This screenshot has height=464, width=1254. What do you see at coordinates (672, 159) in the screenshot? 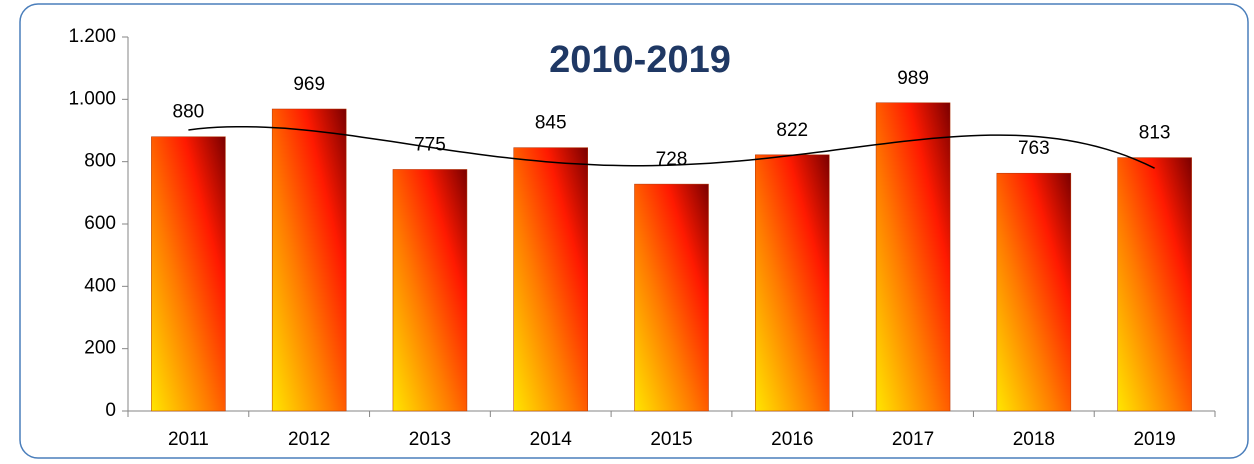
I see `data-label: 728` at bounding box center [672, 159].